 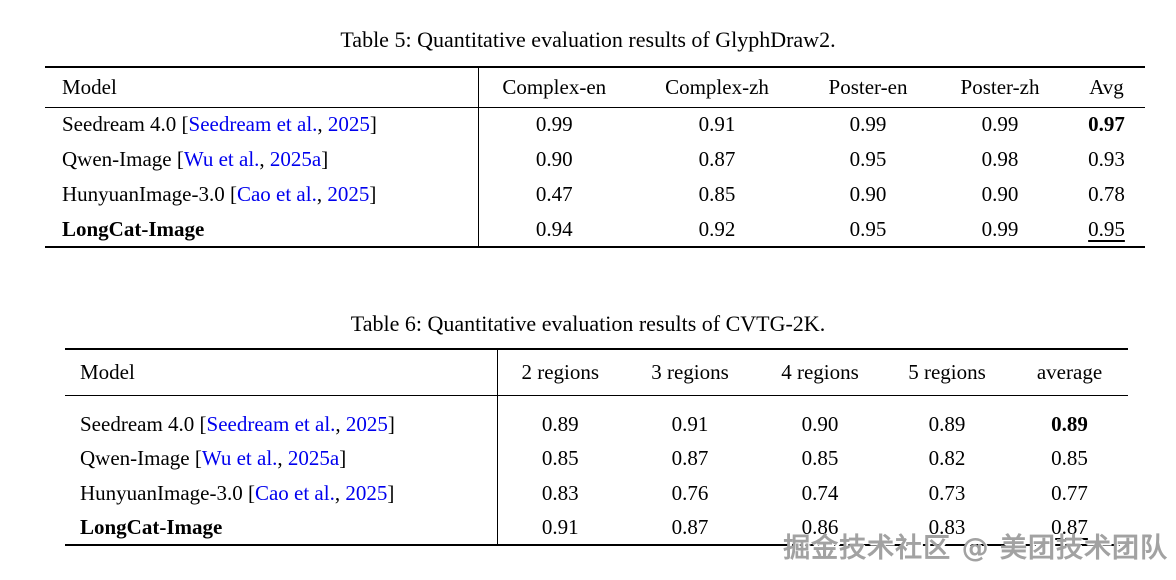 I want to click on table-row: LongCat-Image 0.91 0.87 0.86 0.83 0.87, so click(x=596, y=527).